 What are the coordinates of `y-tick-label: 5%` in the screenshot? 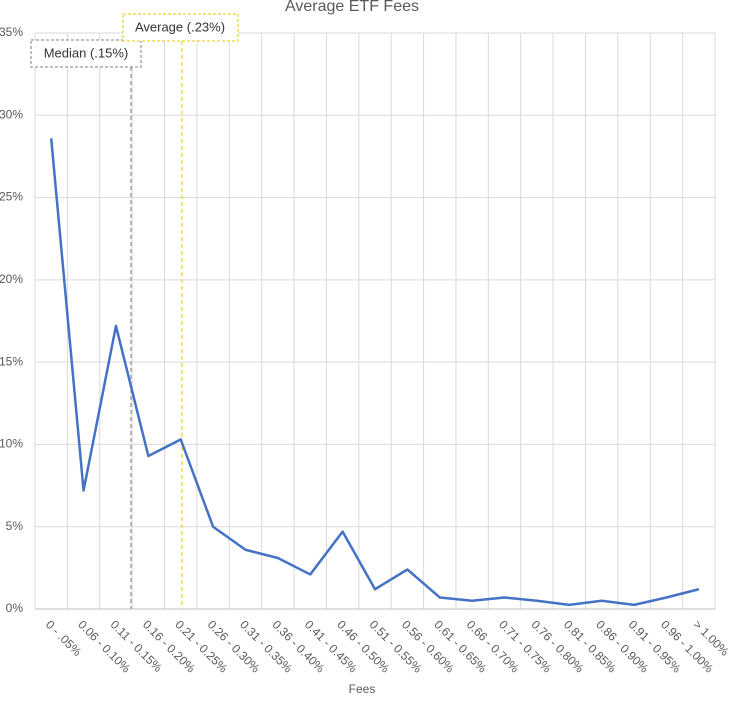 It's located at (15, 526).